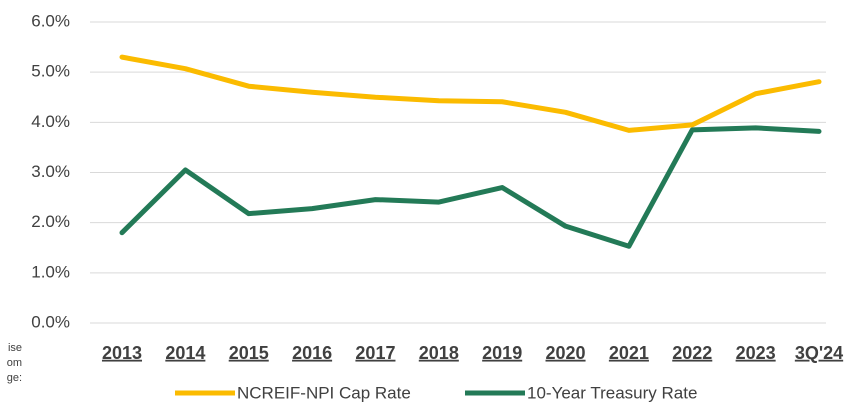 This screenshot has height=407, width=861. What do you see at coordinates (439, 353) in the screenshot?
I see `x-tick-label: 2018` at bounding box center [439, 353].